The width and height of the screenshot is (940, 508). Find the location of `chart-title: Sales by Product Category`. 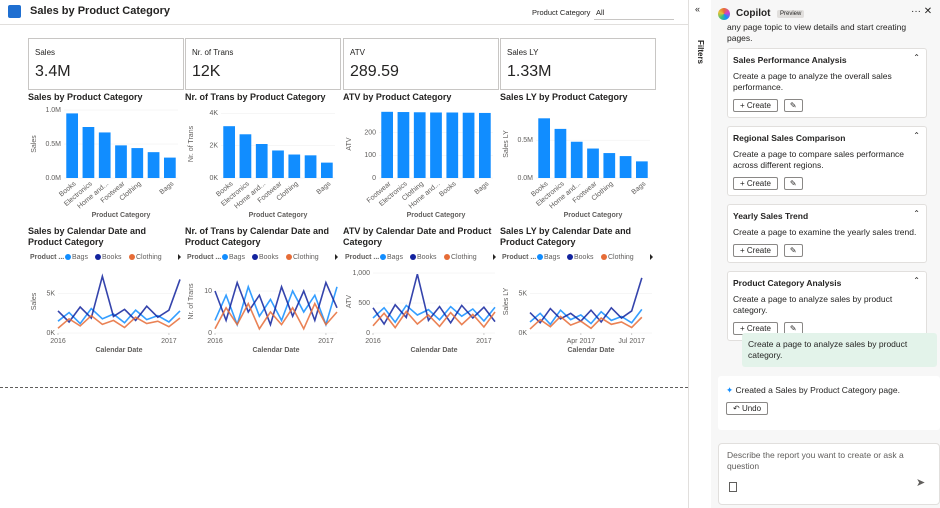

chart-title: Sales by Product Category is located at coordinates (85, 97).